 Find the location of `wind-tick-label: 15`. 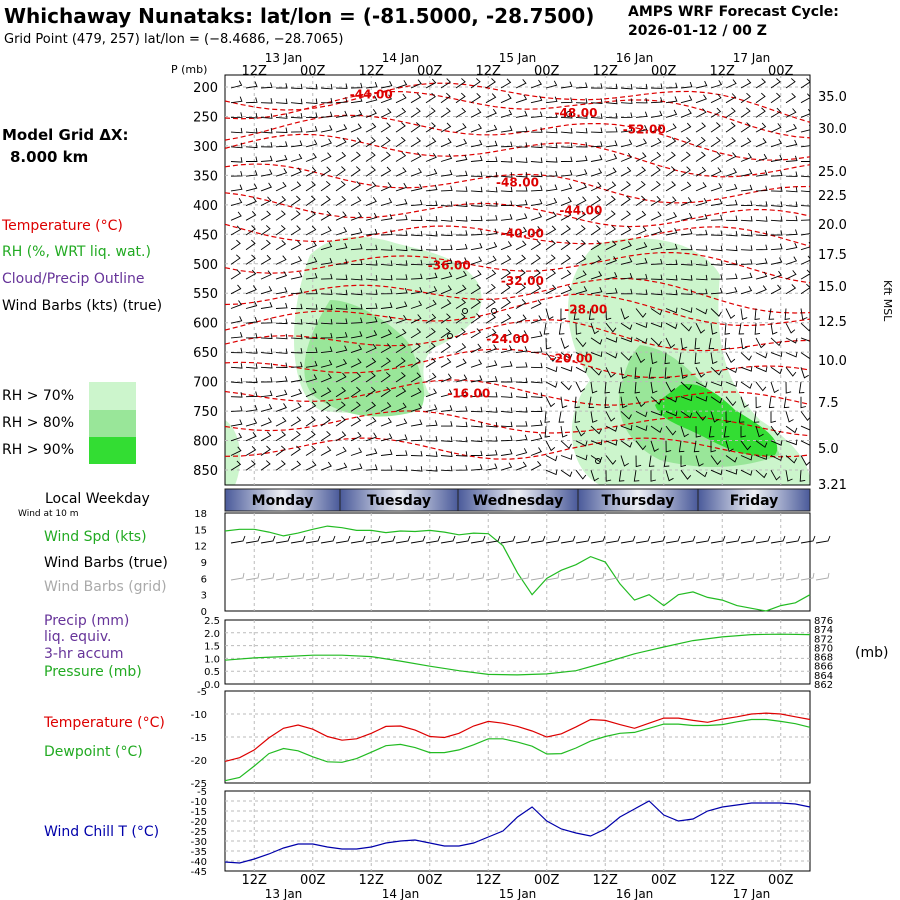

wind-tick-label: 15 is located at coordinates (200, 530).